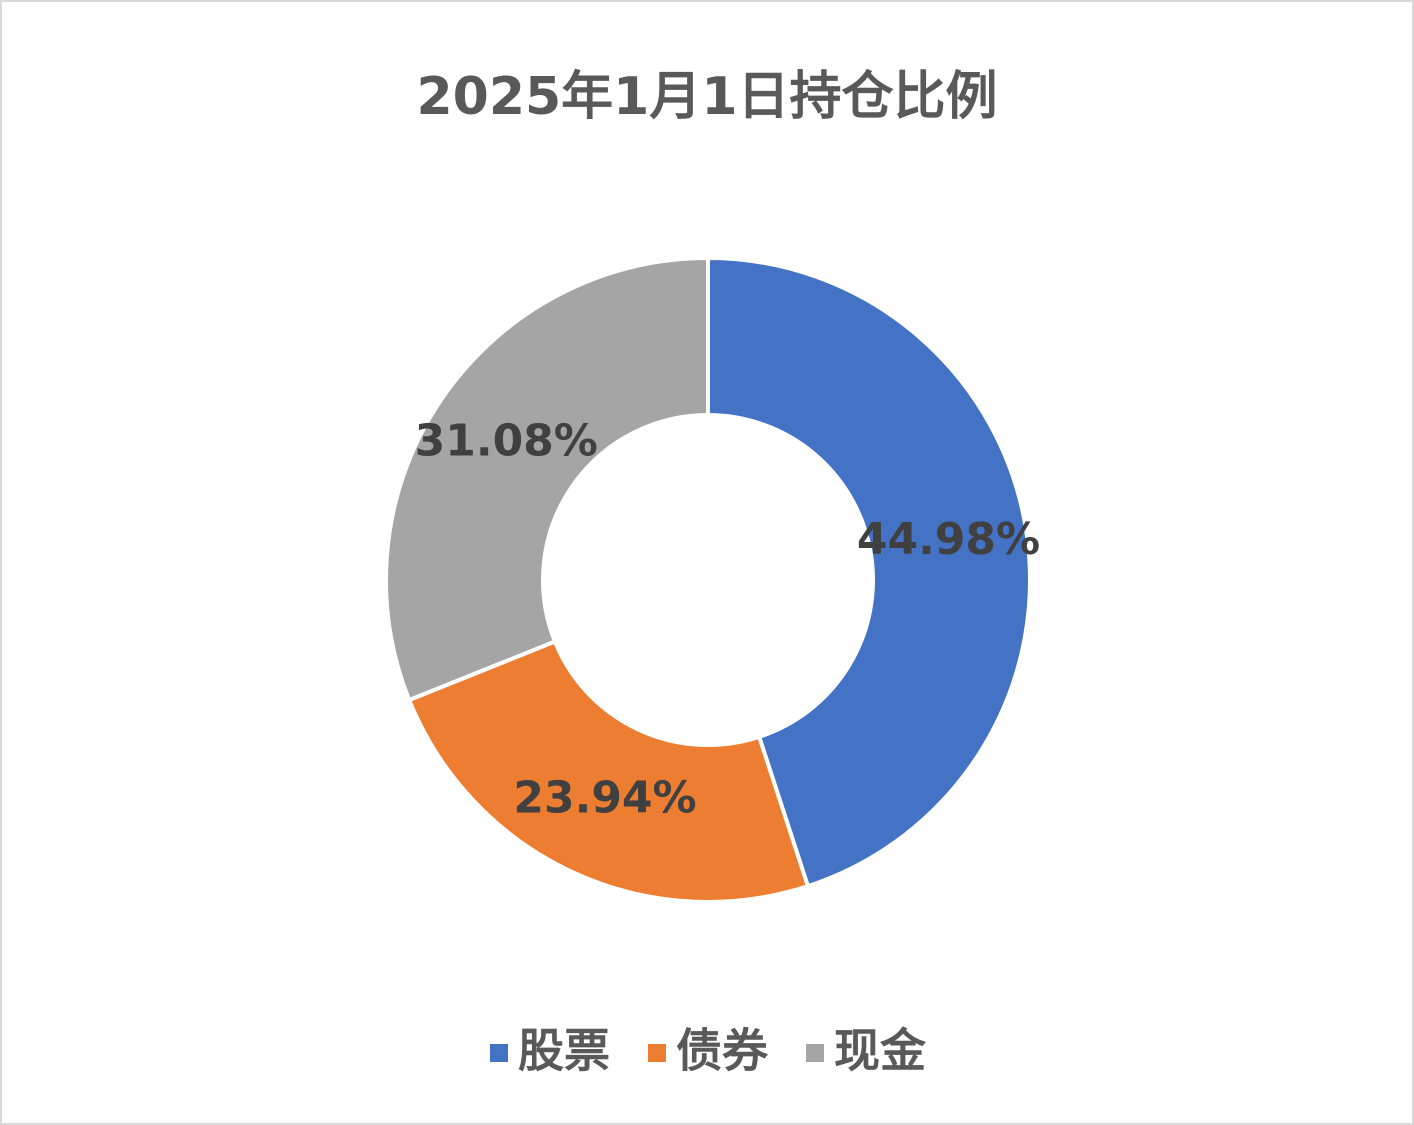 This screenshot has width=1414, height=1125. What do you see at coordinates (948, 539) in the screenshot?
I see `data-label: 44.98%` at bounding box center [948, 539].